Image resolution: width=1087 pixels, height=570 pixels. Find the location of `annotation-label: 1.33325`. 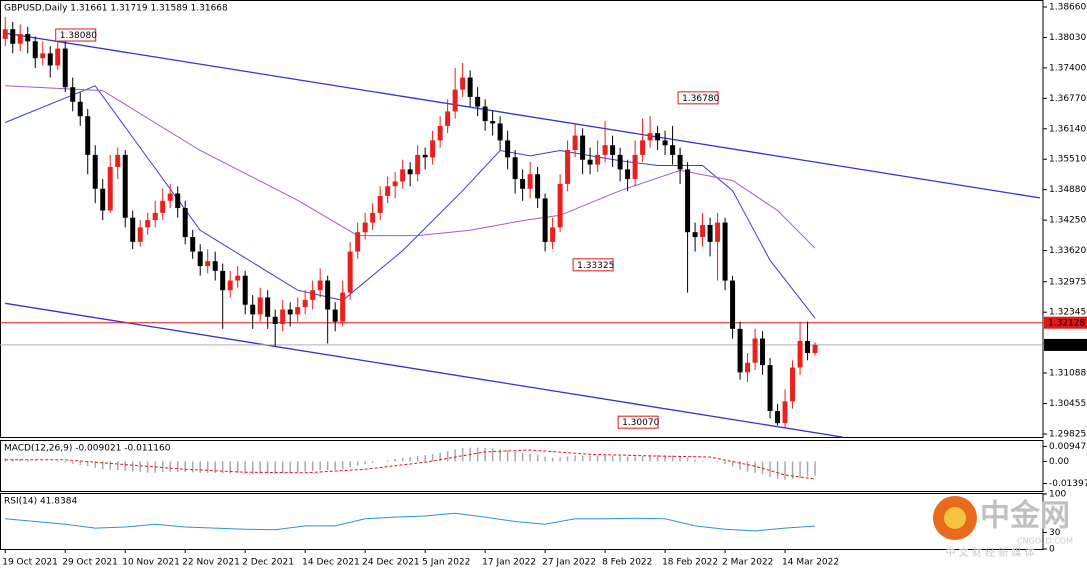

annotation-label: 1.33325 is located at coordinates (595, 266).